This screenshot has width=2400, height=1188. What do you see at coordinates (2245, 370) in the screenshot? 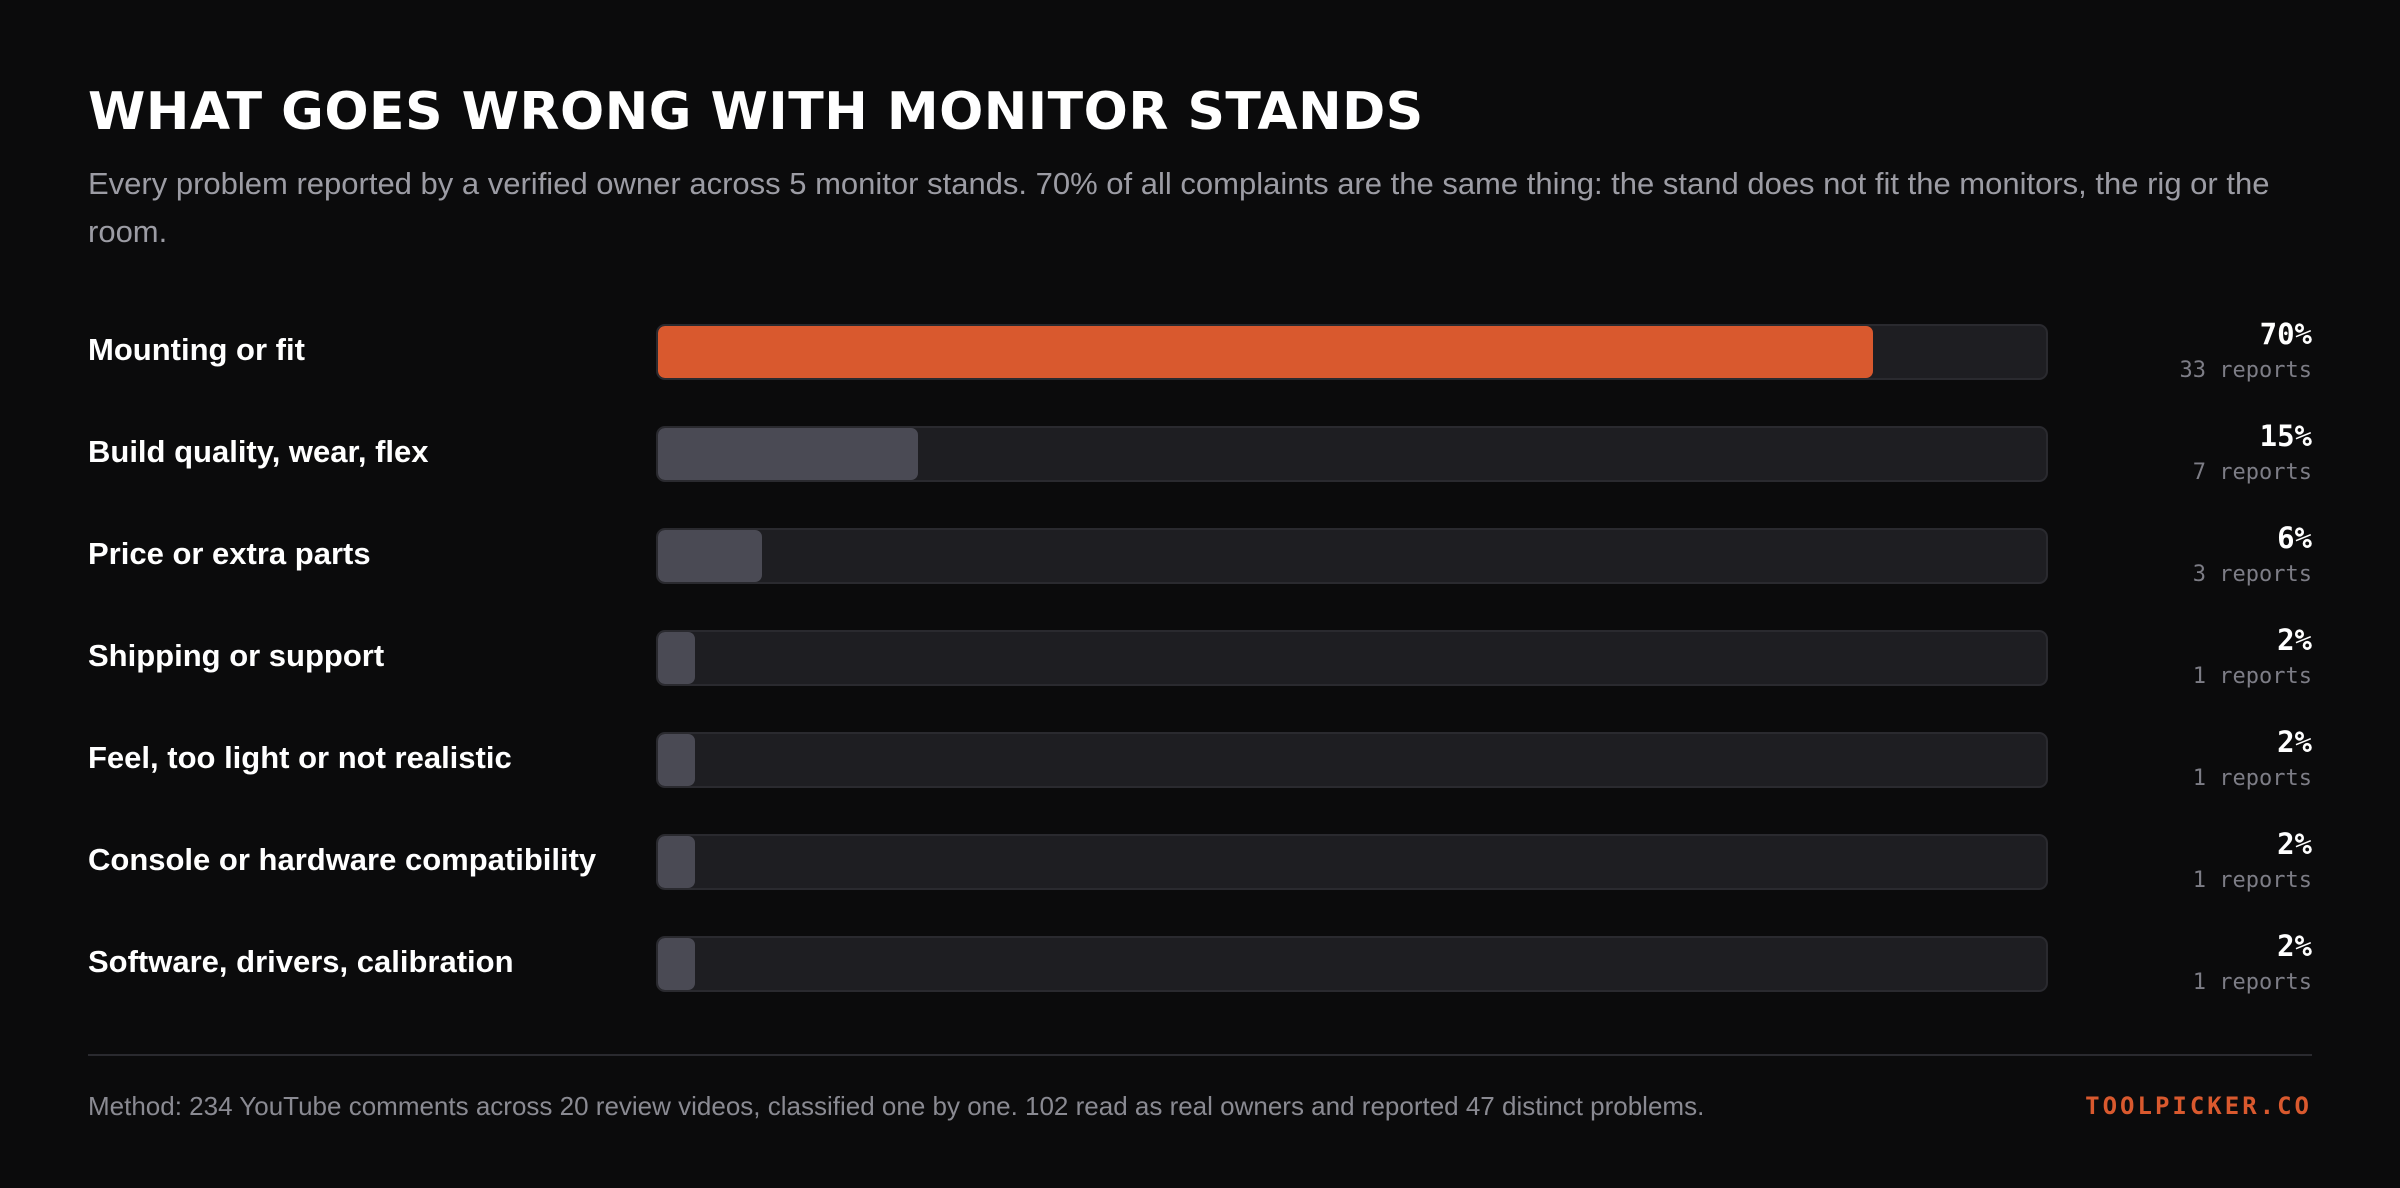
I see `bar-report-count: 33 reports` at bounding box center [2245, 370].